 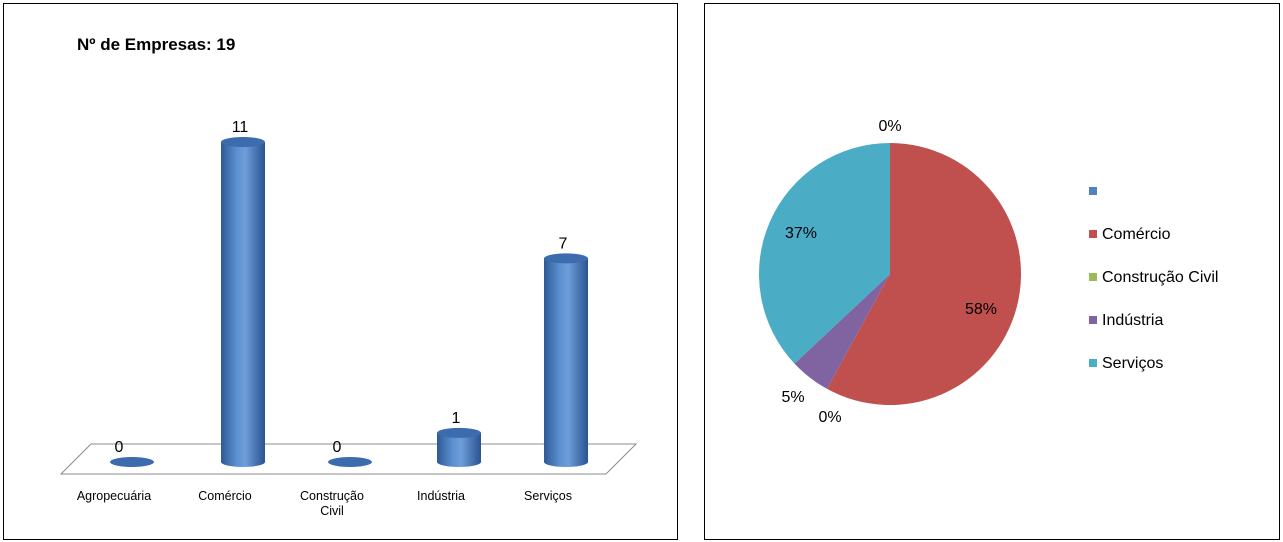 I want to click on legend-label: Comércio, so click(x=1136, y=234).